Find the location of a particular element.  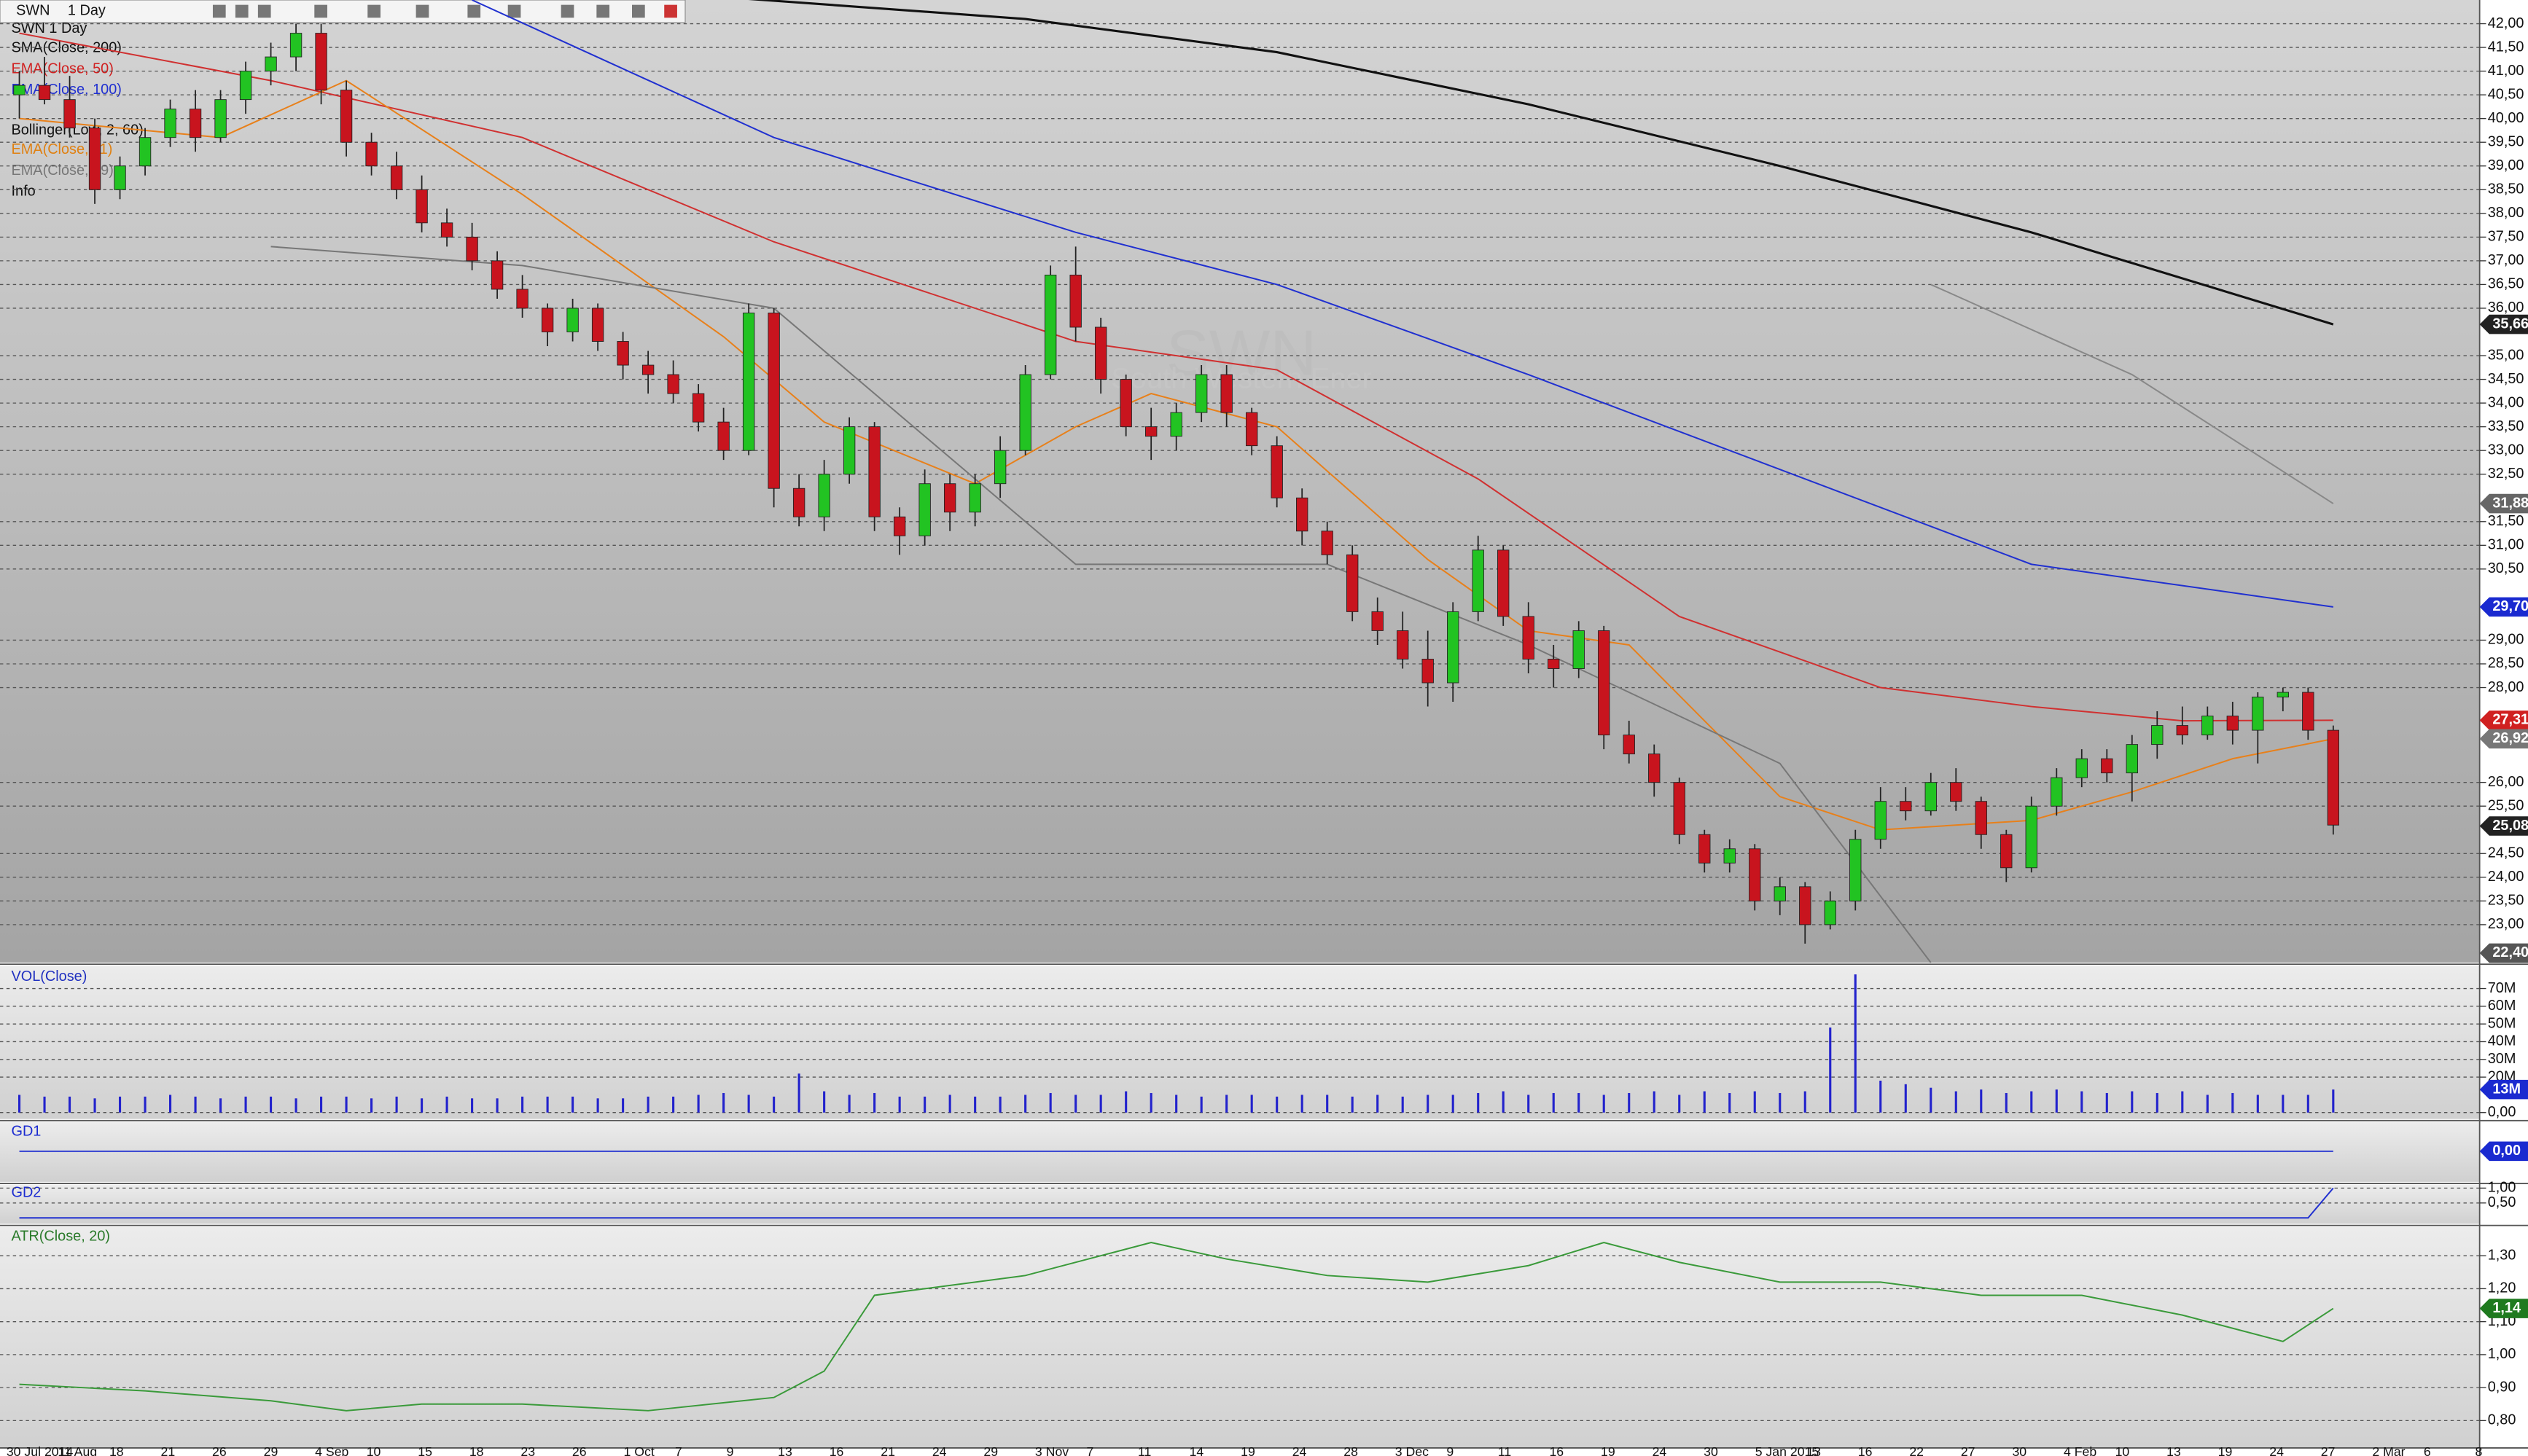

x-tick-label: 9 is located at coordinates (1450, 1450).